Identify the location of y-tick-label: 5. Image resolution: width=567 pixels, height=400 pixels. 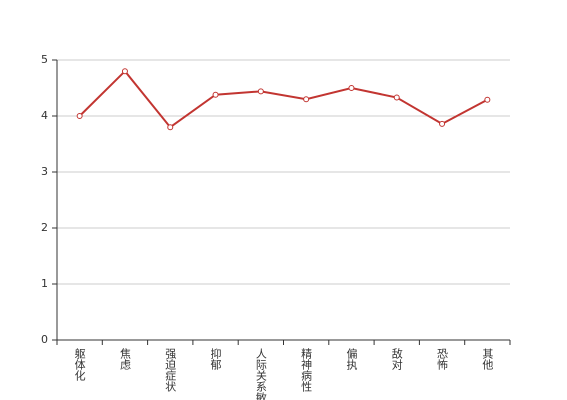
(44, 59).